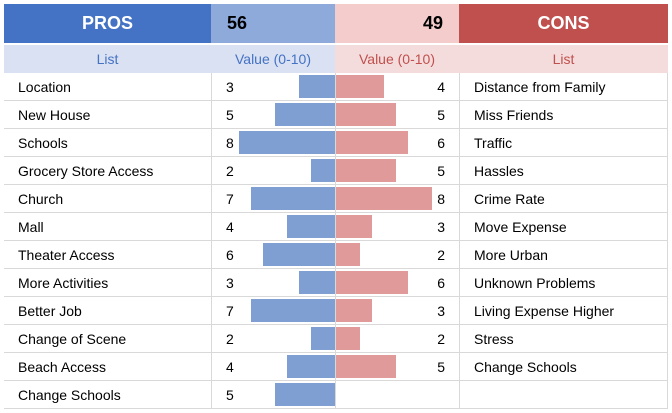 The height and width of the screenshot is (413, 672). I want to click on table-row: Change Schools 5, so click(336, 395).